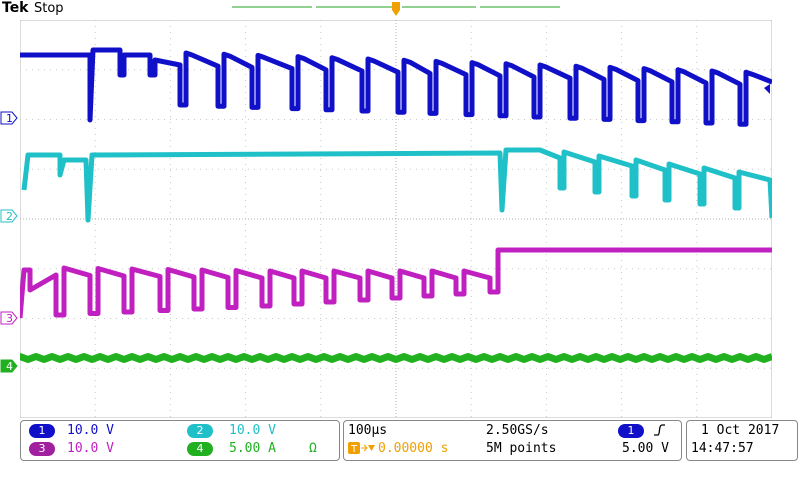 The width and height of the screenshot is (800, 480). I want to click on ch4-ohm-symbol: Ω, so click(313, 448).